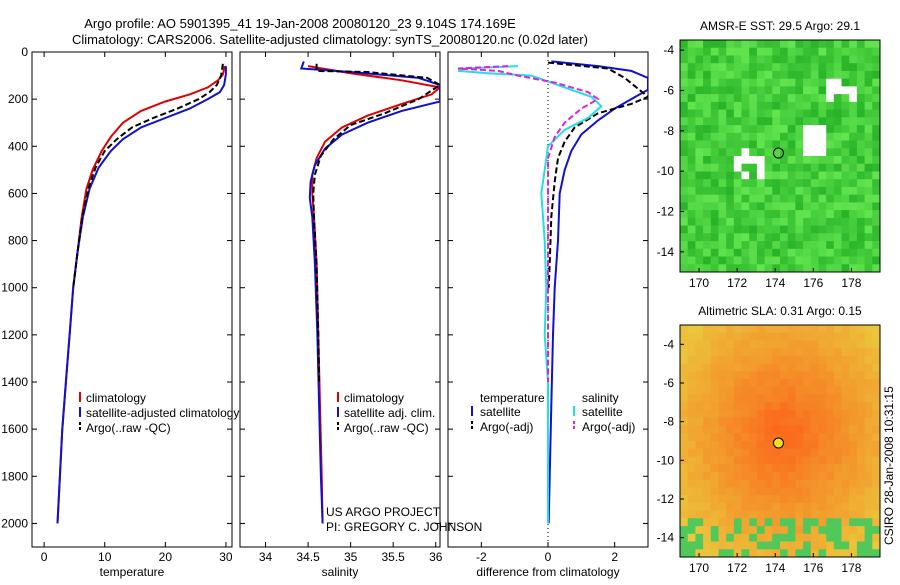 Image resolution: width=900 pixels, height=585 pixels. What do you see at coordinates (778, 153) in the screenshot?
I see `sst-argo-marker` at bounding box center [778, 153].